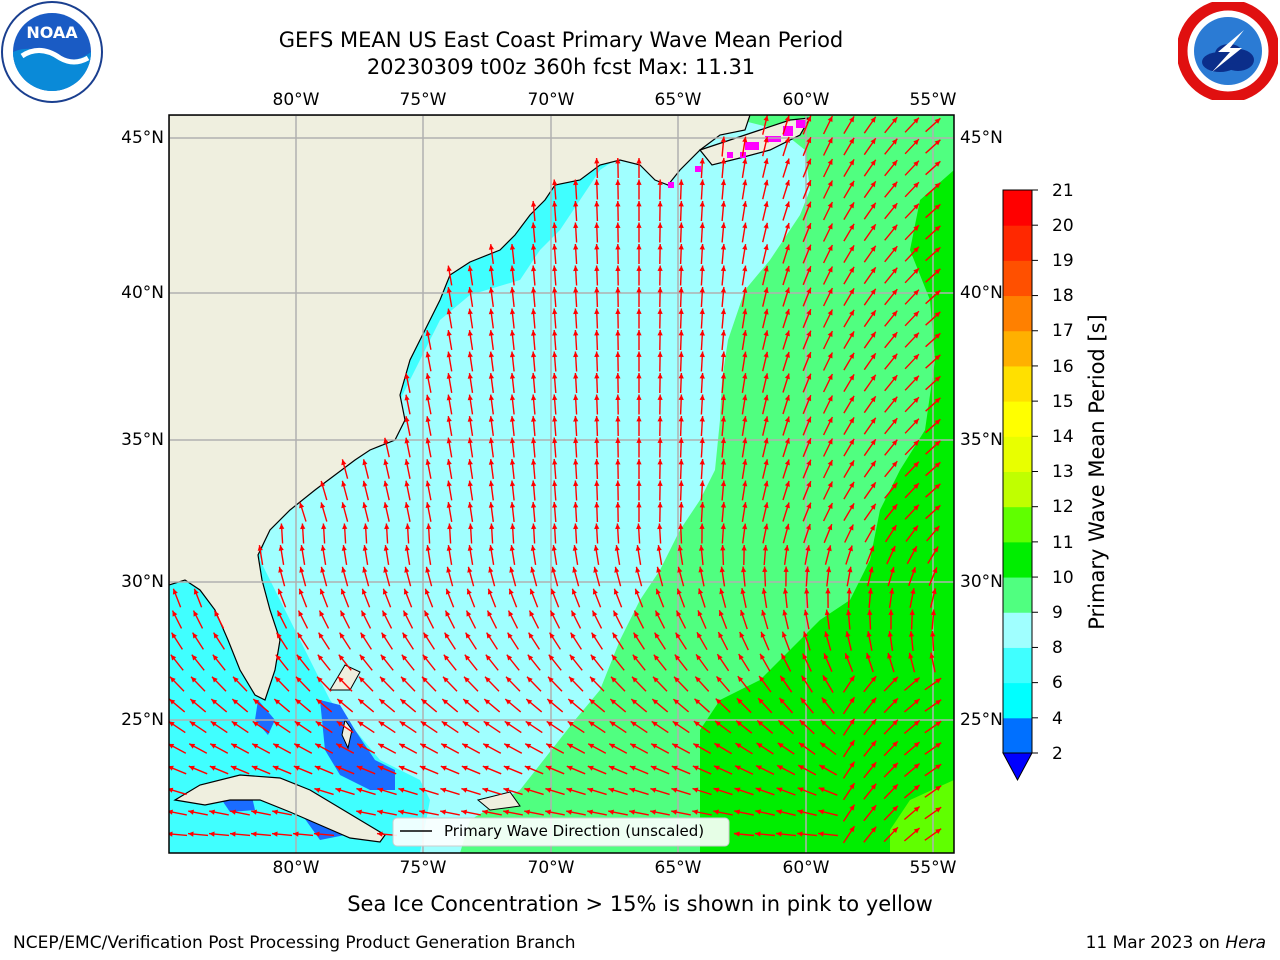 The image size is (1280, 960). I want to click on map-subtitle: 20230309 t00z 360h fcst Max: 11.31, so click(561, 67).